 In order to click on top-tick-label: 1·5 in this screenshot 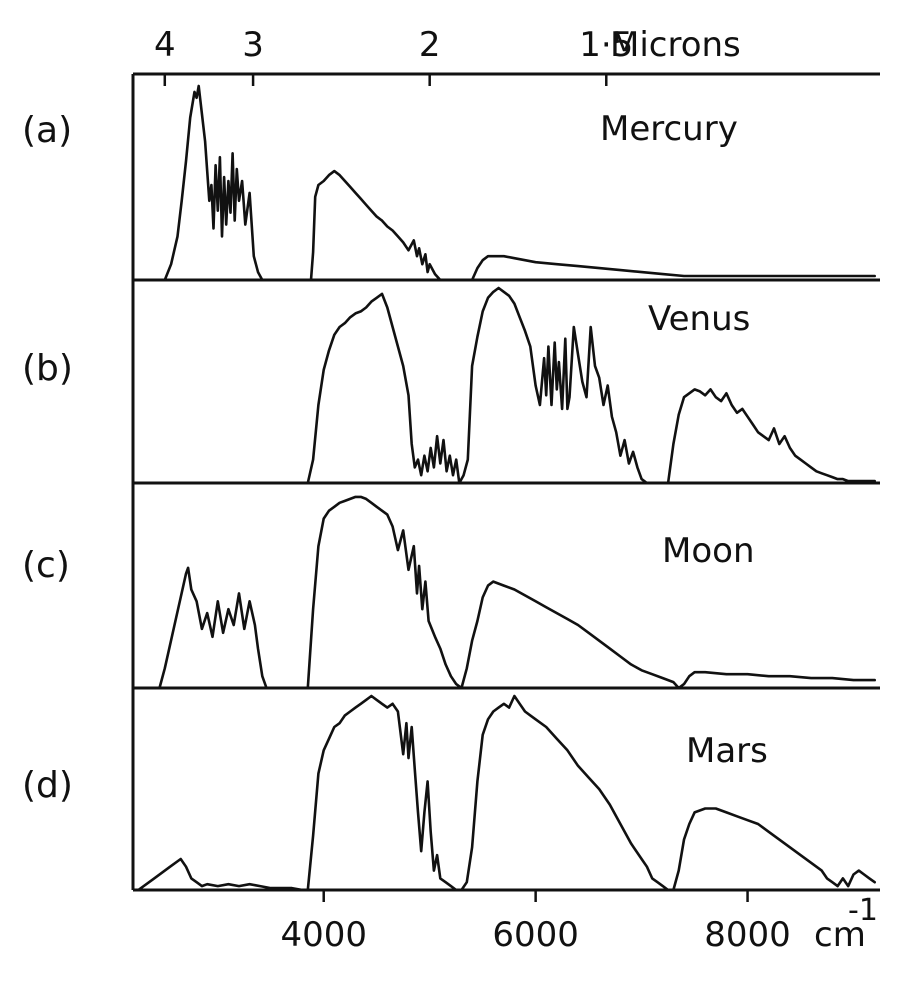, I will do `click(606, 45)`.